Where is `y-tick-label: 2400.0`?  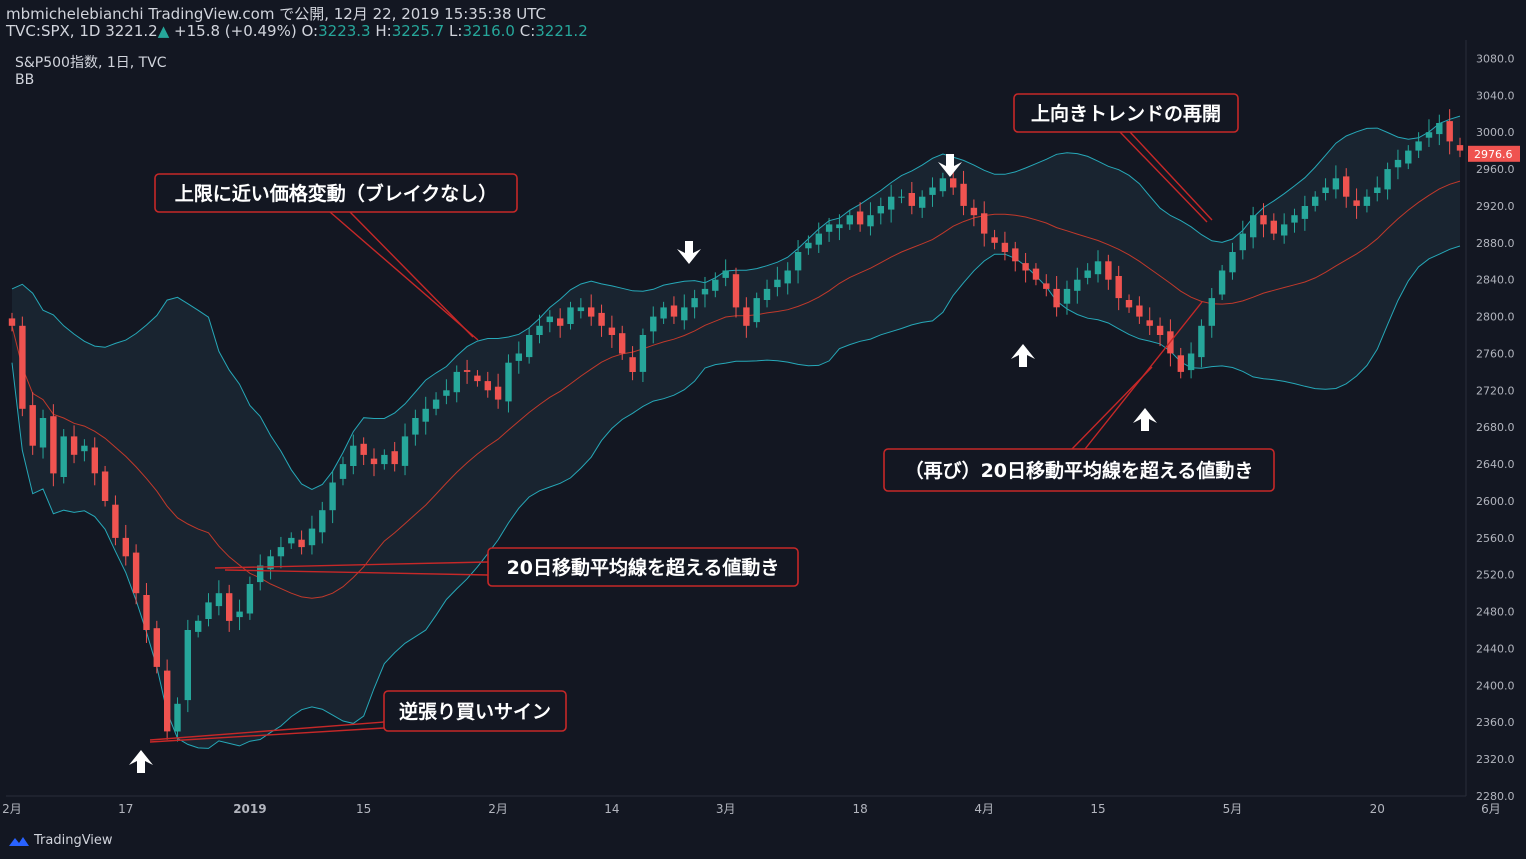 y-tick-label: 2400.0 is located at coordinates (1495, 685).